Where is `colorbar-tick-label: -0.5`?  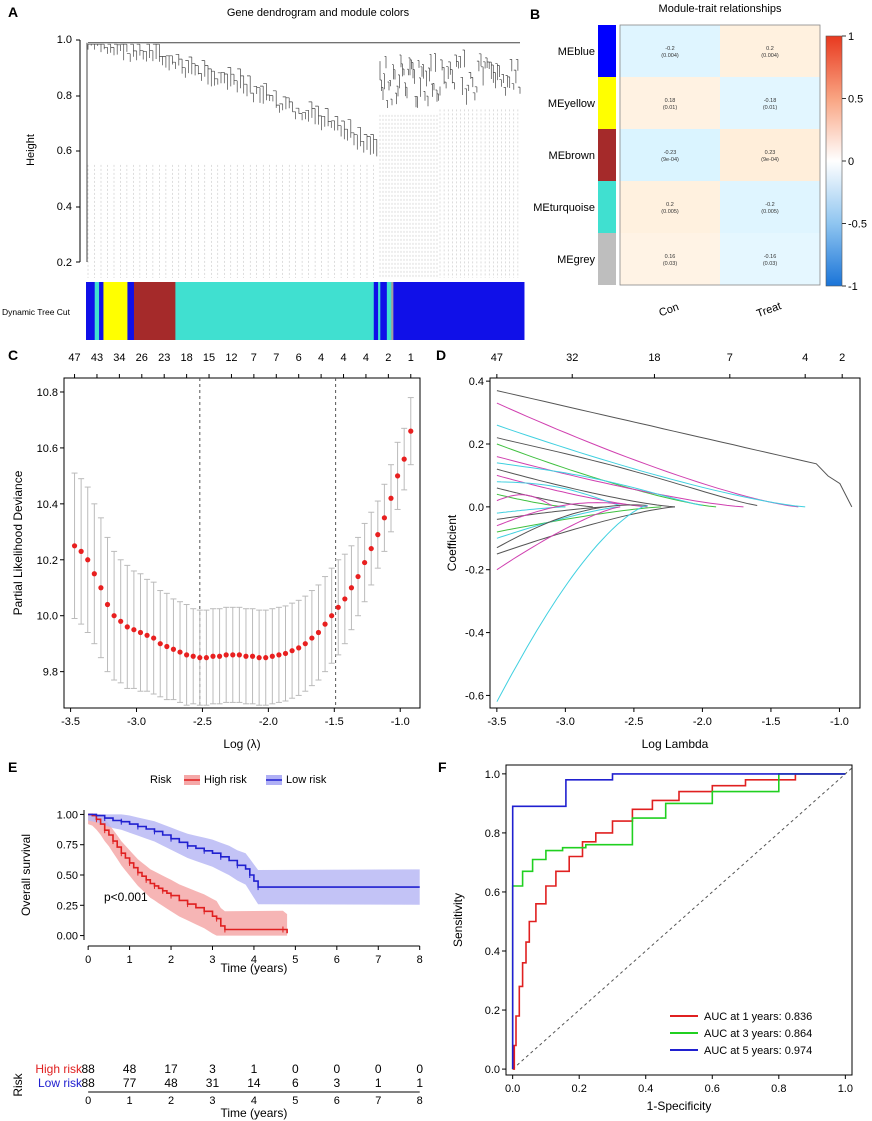
colorbar-tick-label: -0.5 is located at coordinates (857, 225).